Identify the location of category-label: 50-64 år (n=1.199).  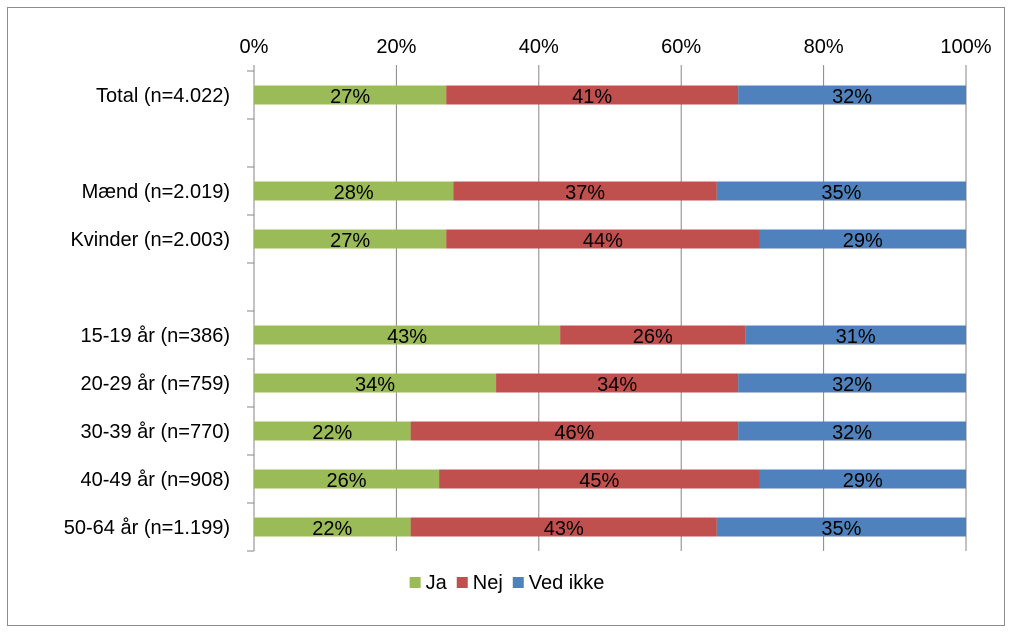
(147, 528).